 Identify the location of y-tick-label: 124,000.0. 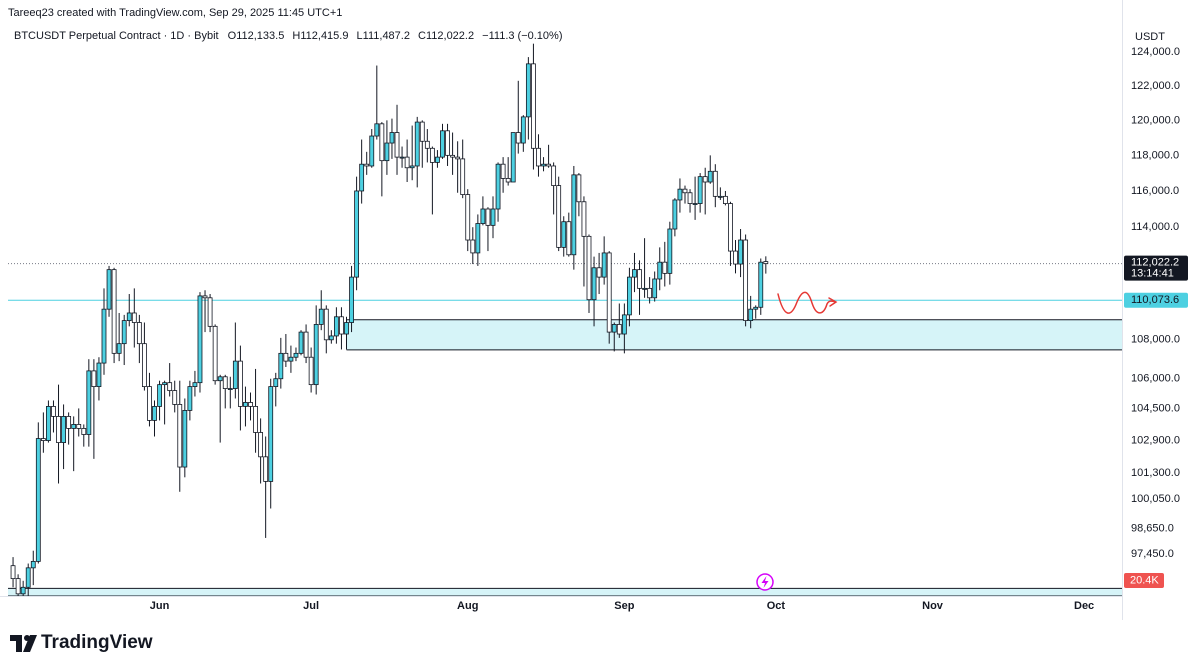
(1155, 52).